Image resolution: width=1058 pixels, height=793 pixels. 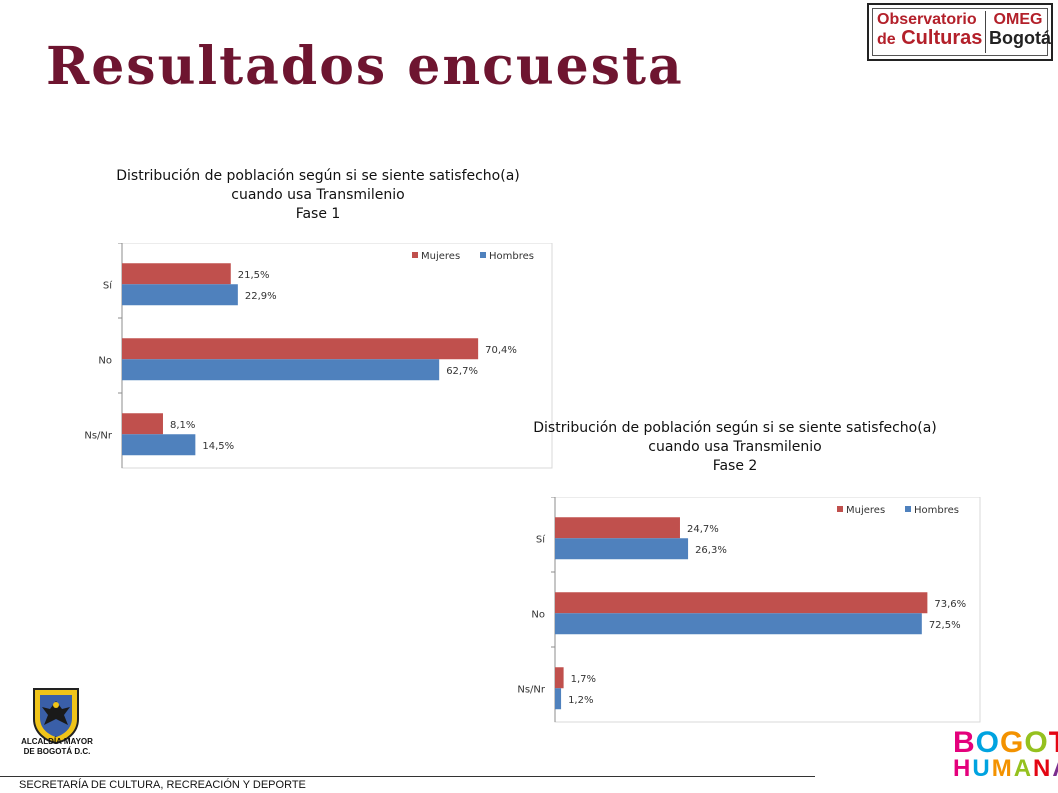 I want to click on footer-divider, so click(x=407, y=776).